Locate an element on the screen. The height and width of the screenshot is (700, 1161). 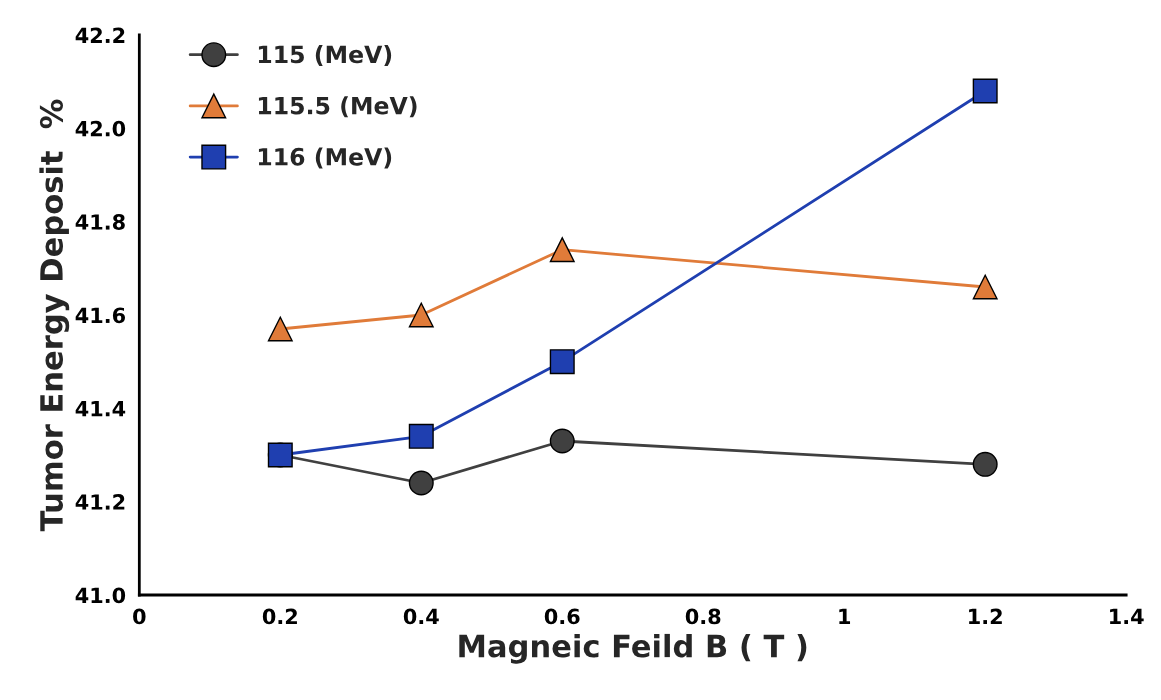
x-tick-label: 1.2 is located at coordinates (985, 616).